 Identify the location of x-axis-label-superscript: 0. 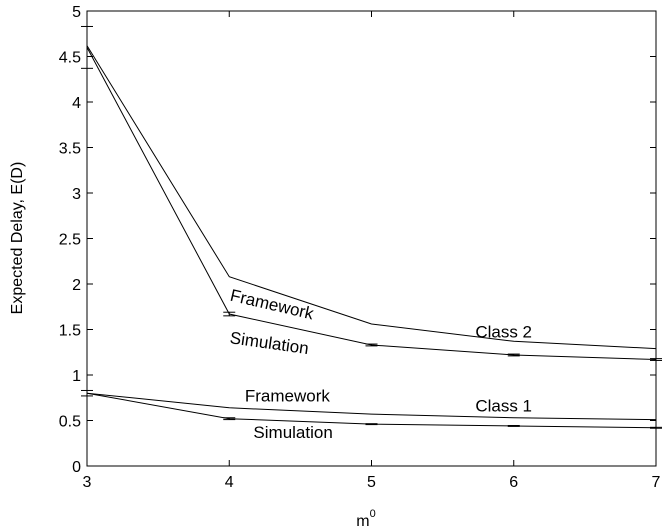
(373, 514).